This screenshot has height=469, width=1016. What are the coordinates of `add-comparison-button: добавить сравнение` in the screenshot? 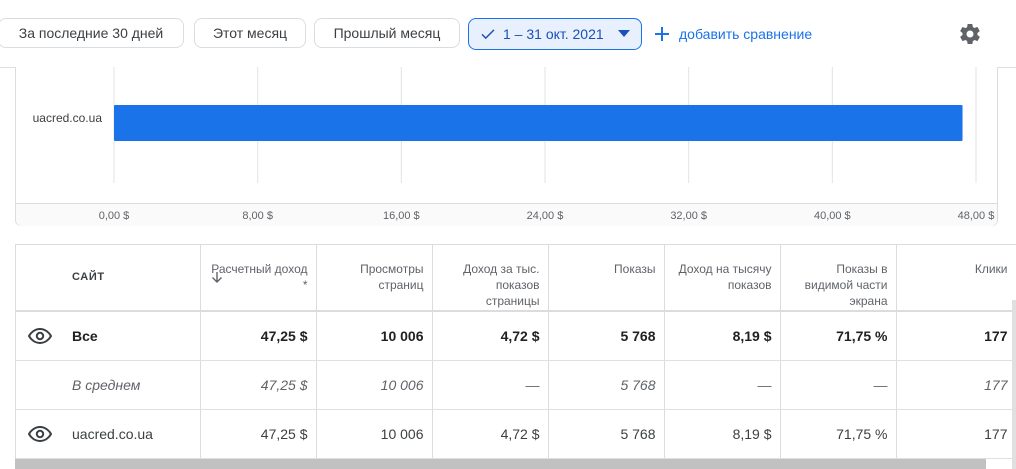 It's located at (733, 34).